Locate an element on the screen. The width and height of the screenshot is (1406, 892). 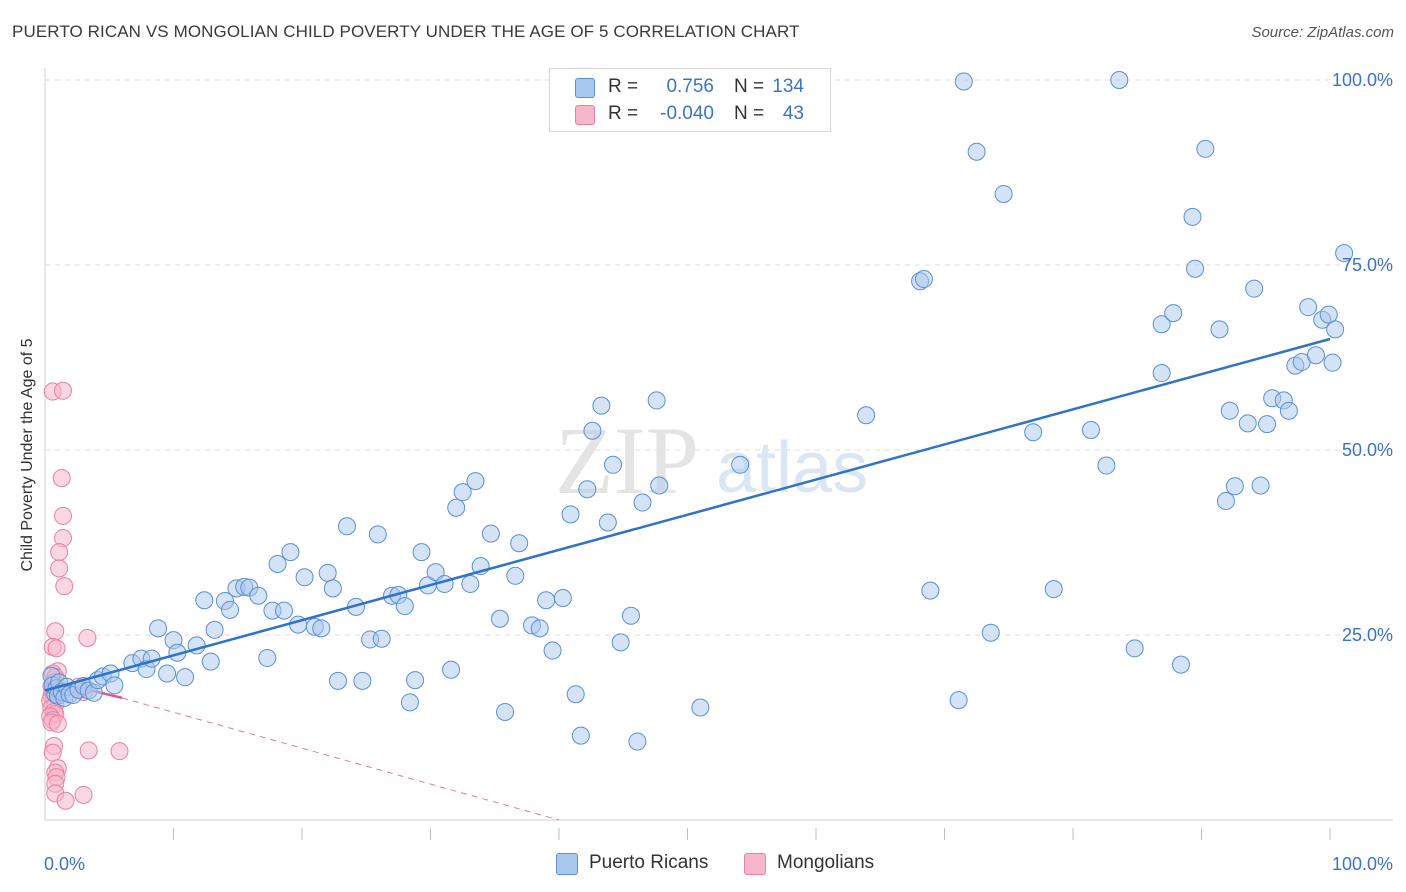
y-tick-label: 25.0% is located at coordinates (1367, 635).